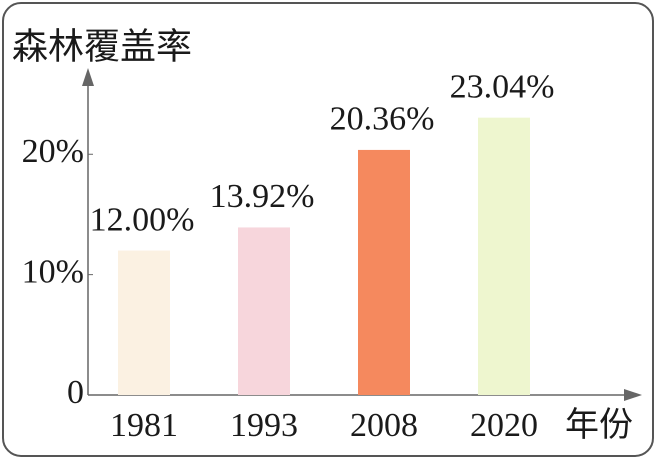 The image size is (657, 460). What do you see at coordinates (502, 86) in the screenshot?
I see `value-label: 23.04%` at bounding box center [502, 86].